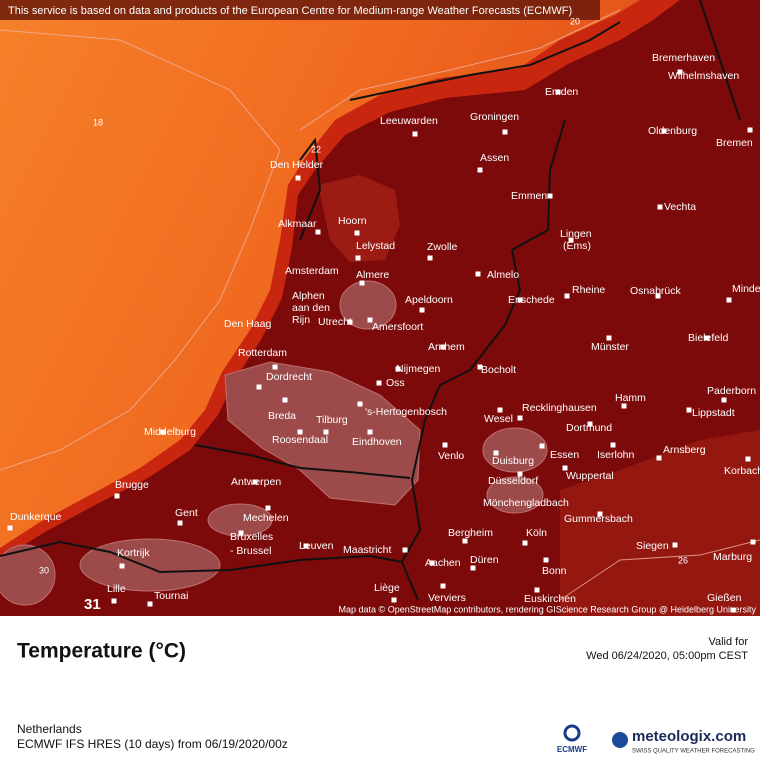 The image size is (760, 765). What do you see at coordinates (572, 749) in the screenshot?
I see `ecmwf-logo: ECMWF` at bounding box center [572, 749].